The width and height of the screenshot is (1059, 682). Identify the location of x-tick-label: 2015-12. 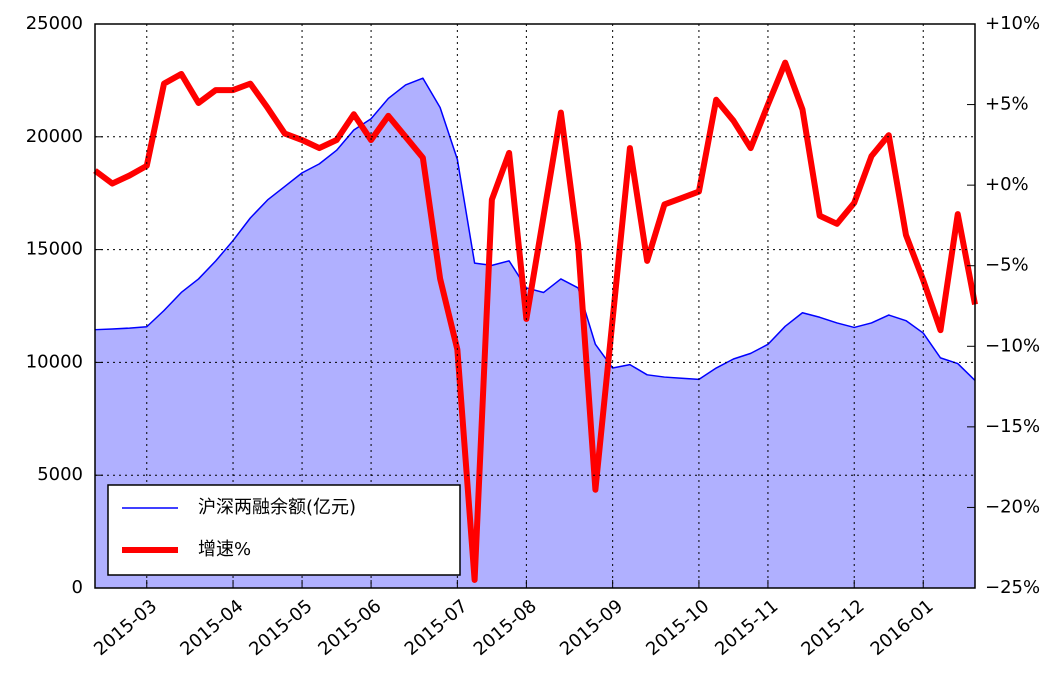
(833, 628).